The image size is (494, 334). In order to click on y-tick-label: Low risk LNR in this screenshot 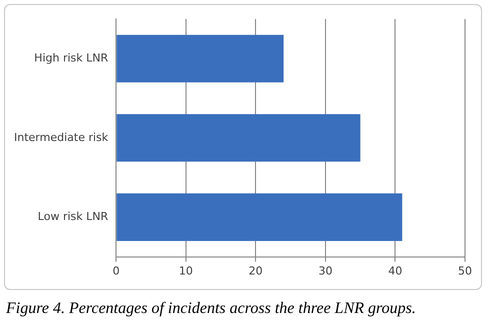, I will do `click(73, 217)`.